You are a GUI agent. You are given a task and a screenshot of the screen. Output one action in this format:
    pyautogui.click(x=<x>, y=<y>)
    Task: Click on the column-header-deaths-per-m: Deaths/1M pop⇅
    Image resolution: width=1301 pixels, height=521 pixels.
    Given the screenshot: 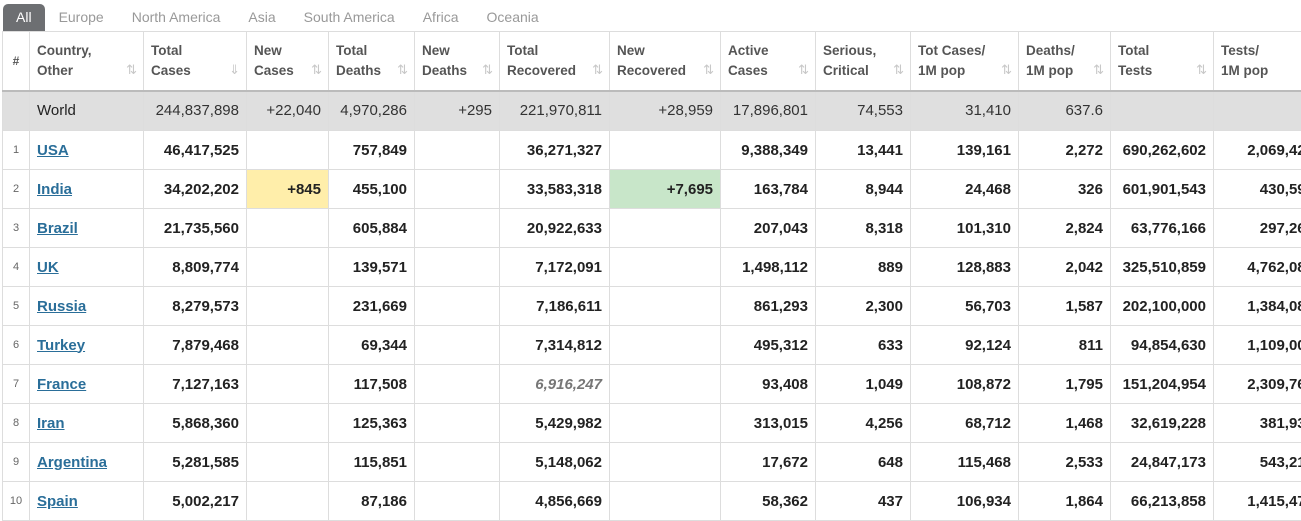 What is the action you would take?
    pyautogui.click(x=1065, y=61)
    